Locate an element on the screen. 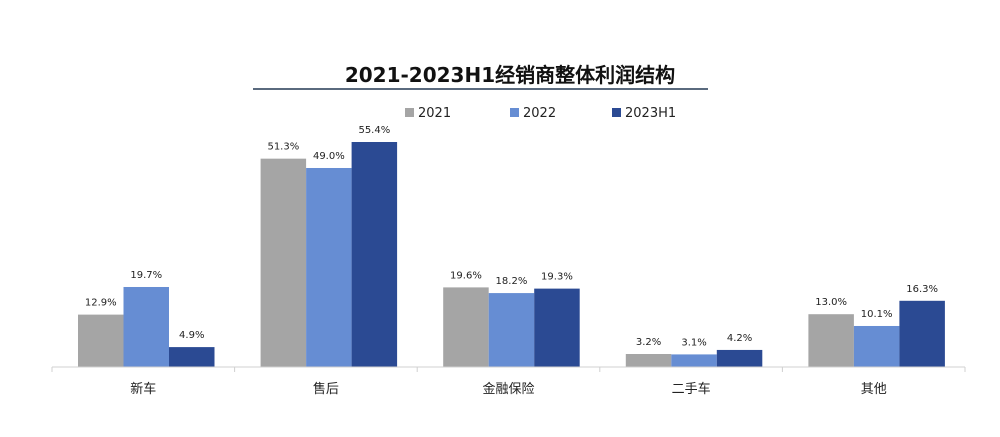 The width and height of the screenshot is (1000, 437). data-label: 12.9% is located at coordinates (101, 303).